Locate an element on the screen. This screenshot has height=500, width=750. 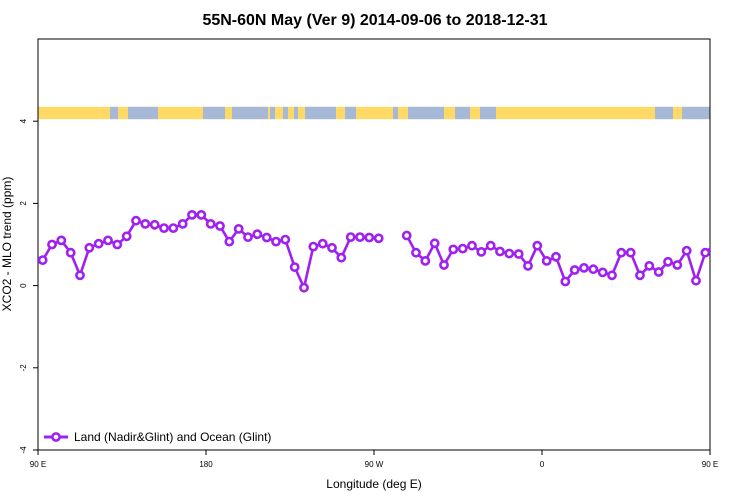
x-axis: 90 E 180 90 W 0 90 E is located at coordinates (374, 459).